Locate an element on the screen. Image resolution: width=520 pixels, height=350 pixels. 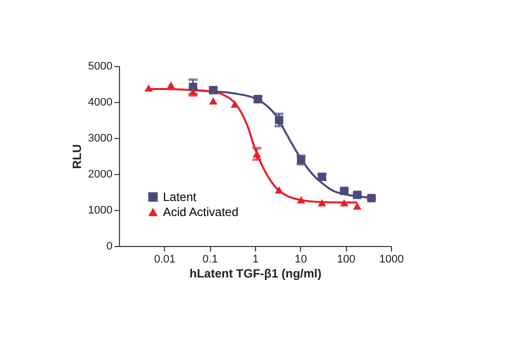
x-tick-label: 1000 is located at coordinates (391, 260).